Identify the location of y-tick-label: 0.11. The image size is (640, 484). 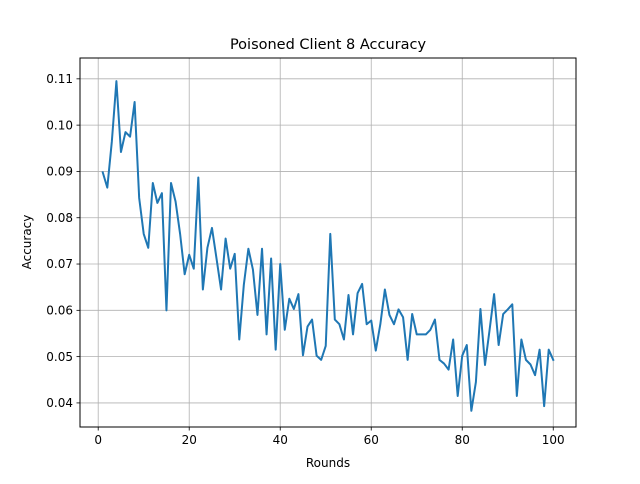
(59, 79).